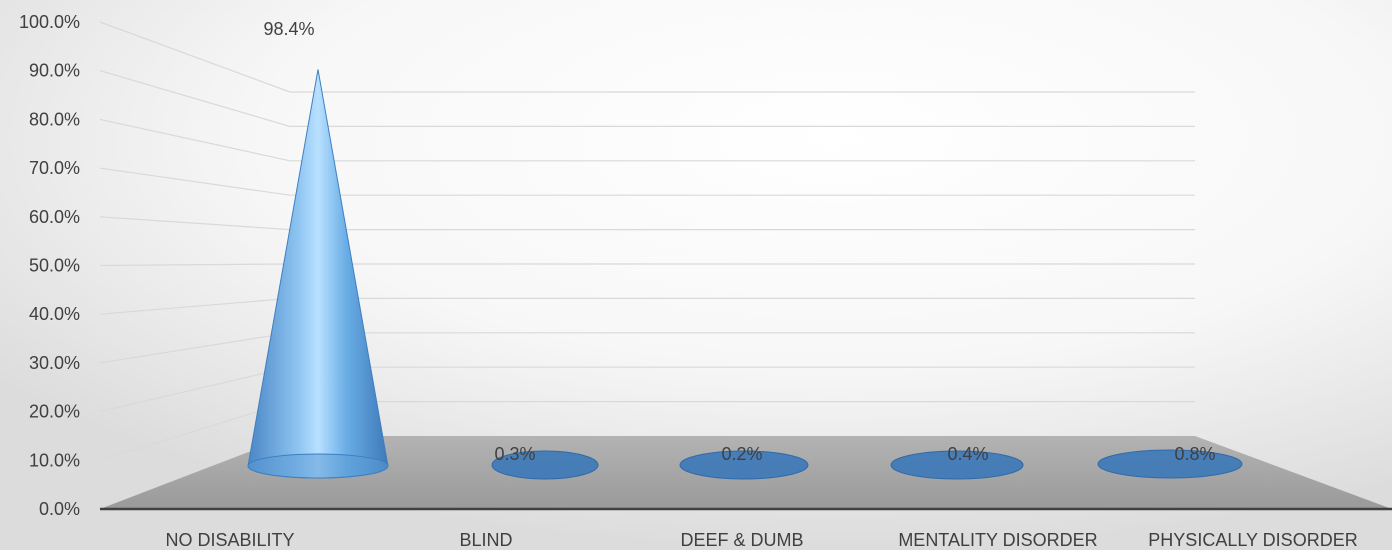 Image resolution: width=1392 pixels, height=550 pixels. I want to click on x-category-label: PHYSICALLY DISORDER, so click(1252, 540).